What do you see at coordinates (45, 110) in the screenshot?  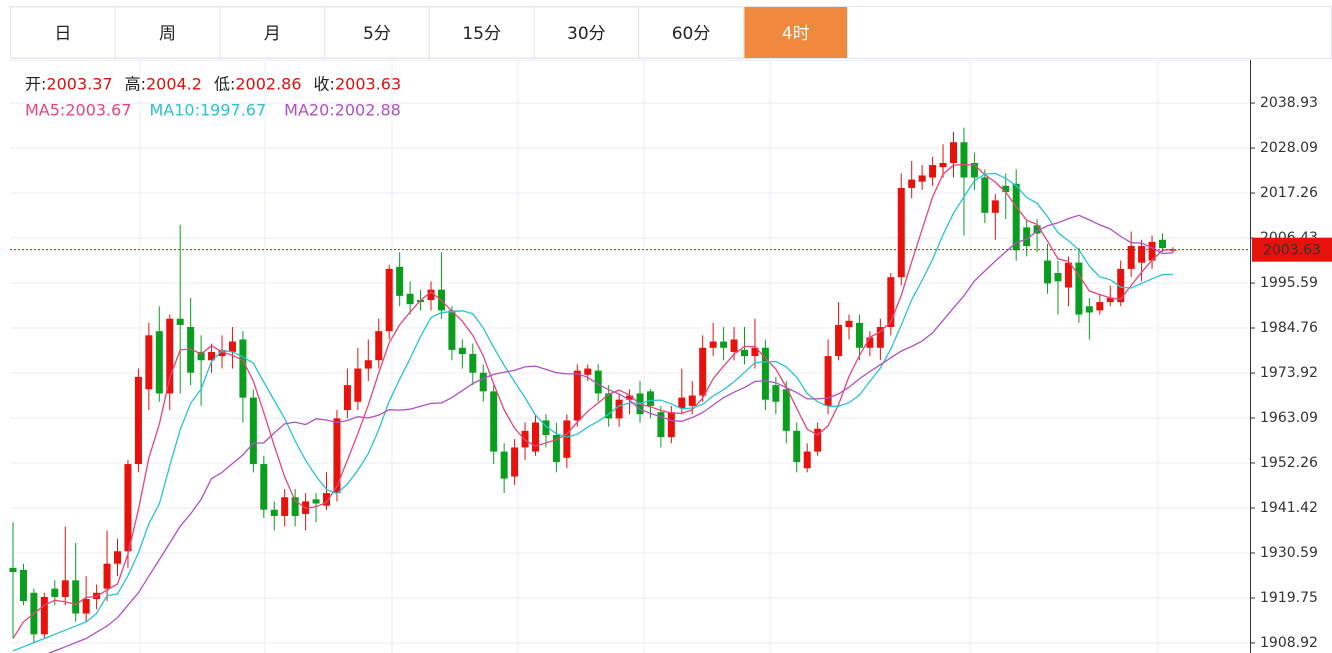 I see `info-label: MA5:` at bounding box center [45, 110].